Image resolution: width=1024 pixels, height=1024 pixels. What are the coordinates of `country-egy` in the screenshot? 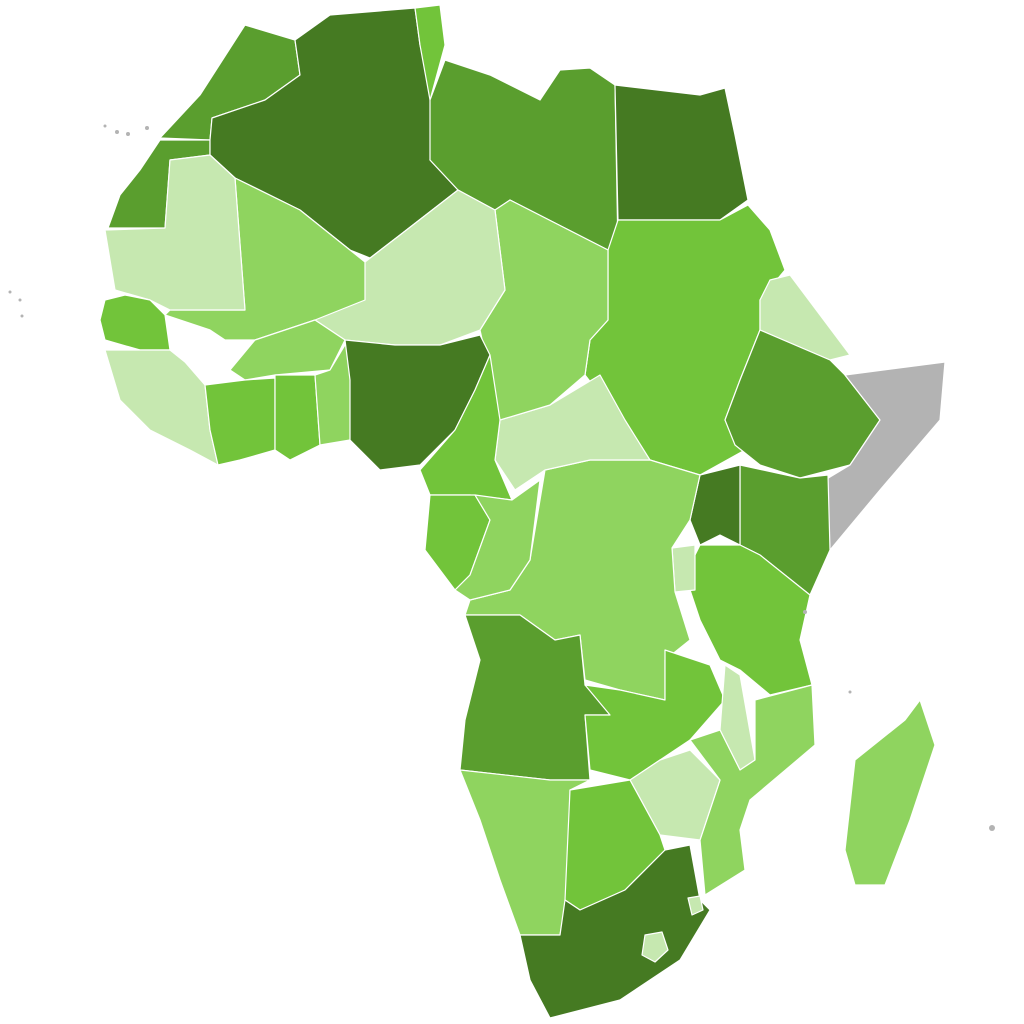 It's located at (681, 152).